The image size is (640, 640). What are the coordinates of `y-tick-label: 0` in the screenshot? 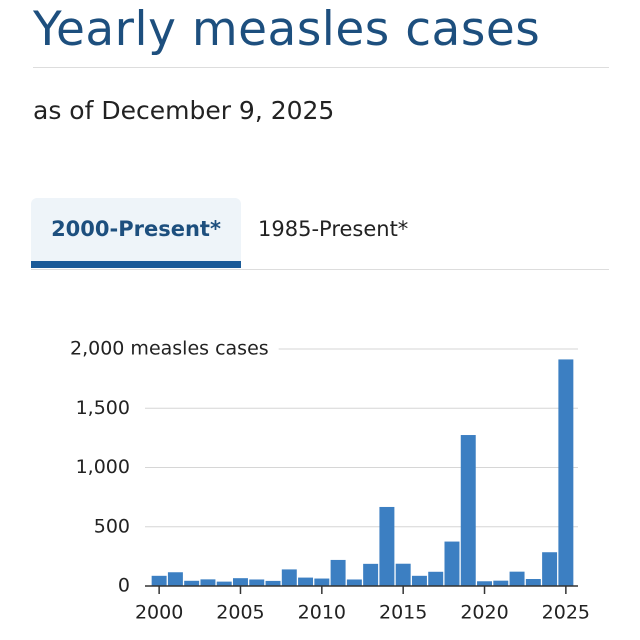 It's located at (124, 586).